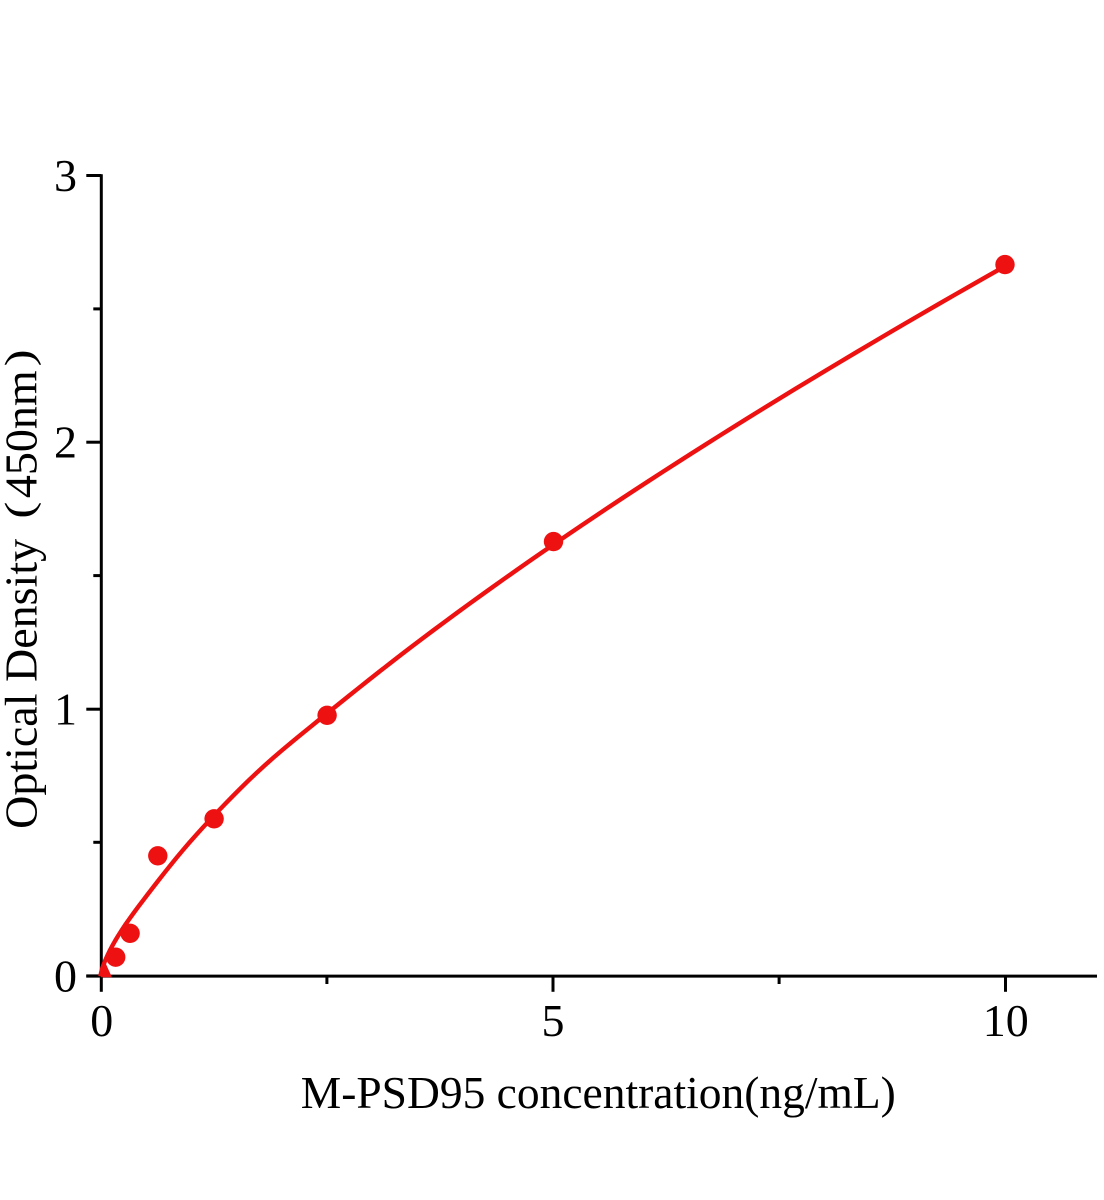 The width and height of the screenshot is (1104, 1200). Describe the element at coordinates (65, 175) in the screenshot. I see `svg-text: 3` at that location.